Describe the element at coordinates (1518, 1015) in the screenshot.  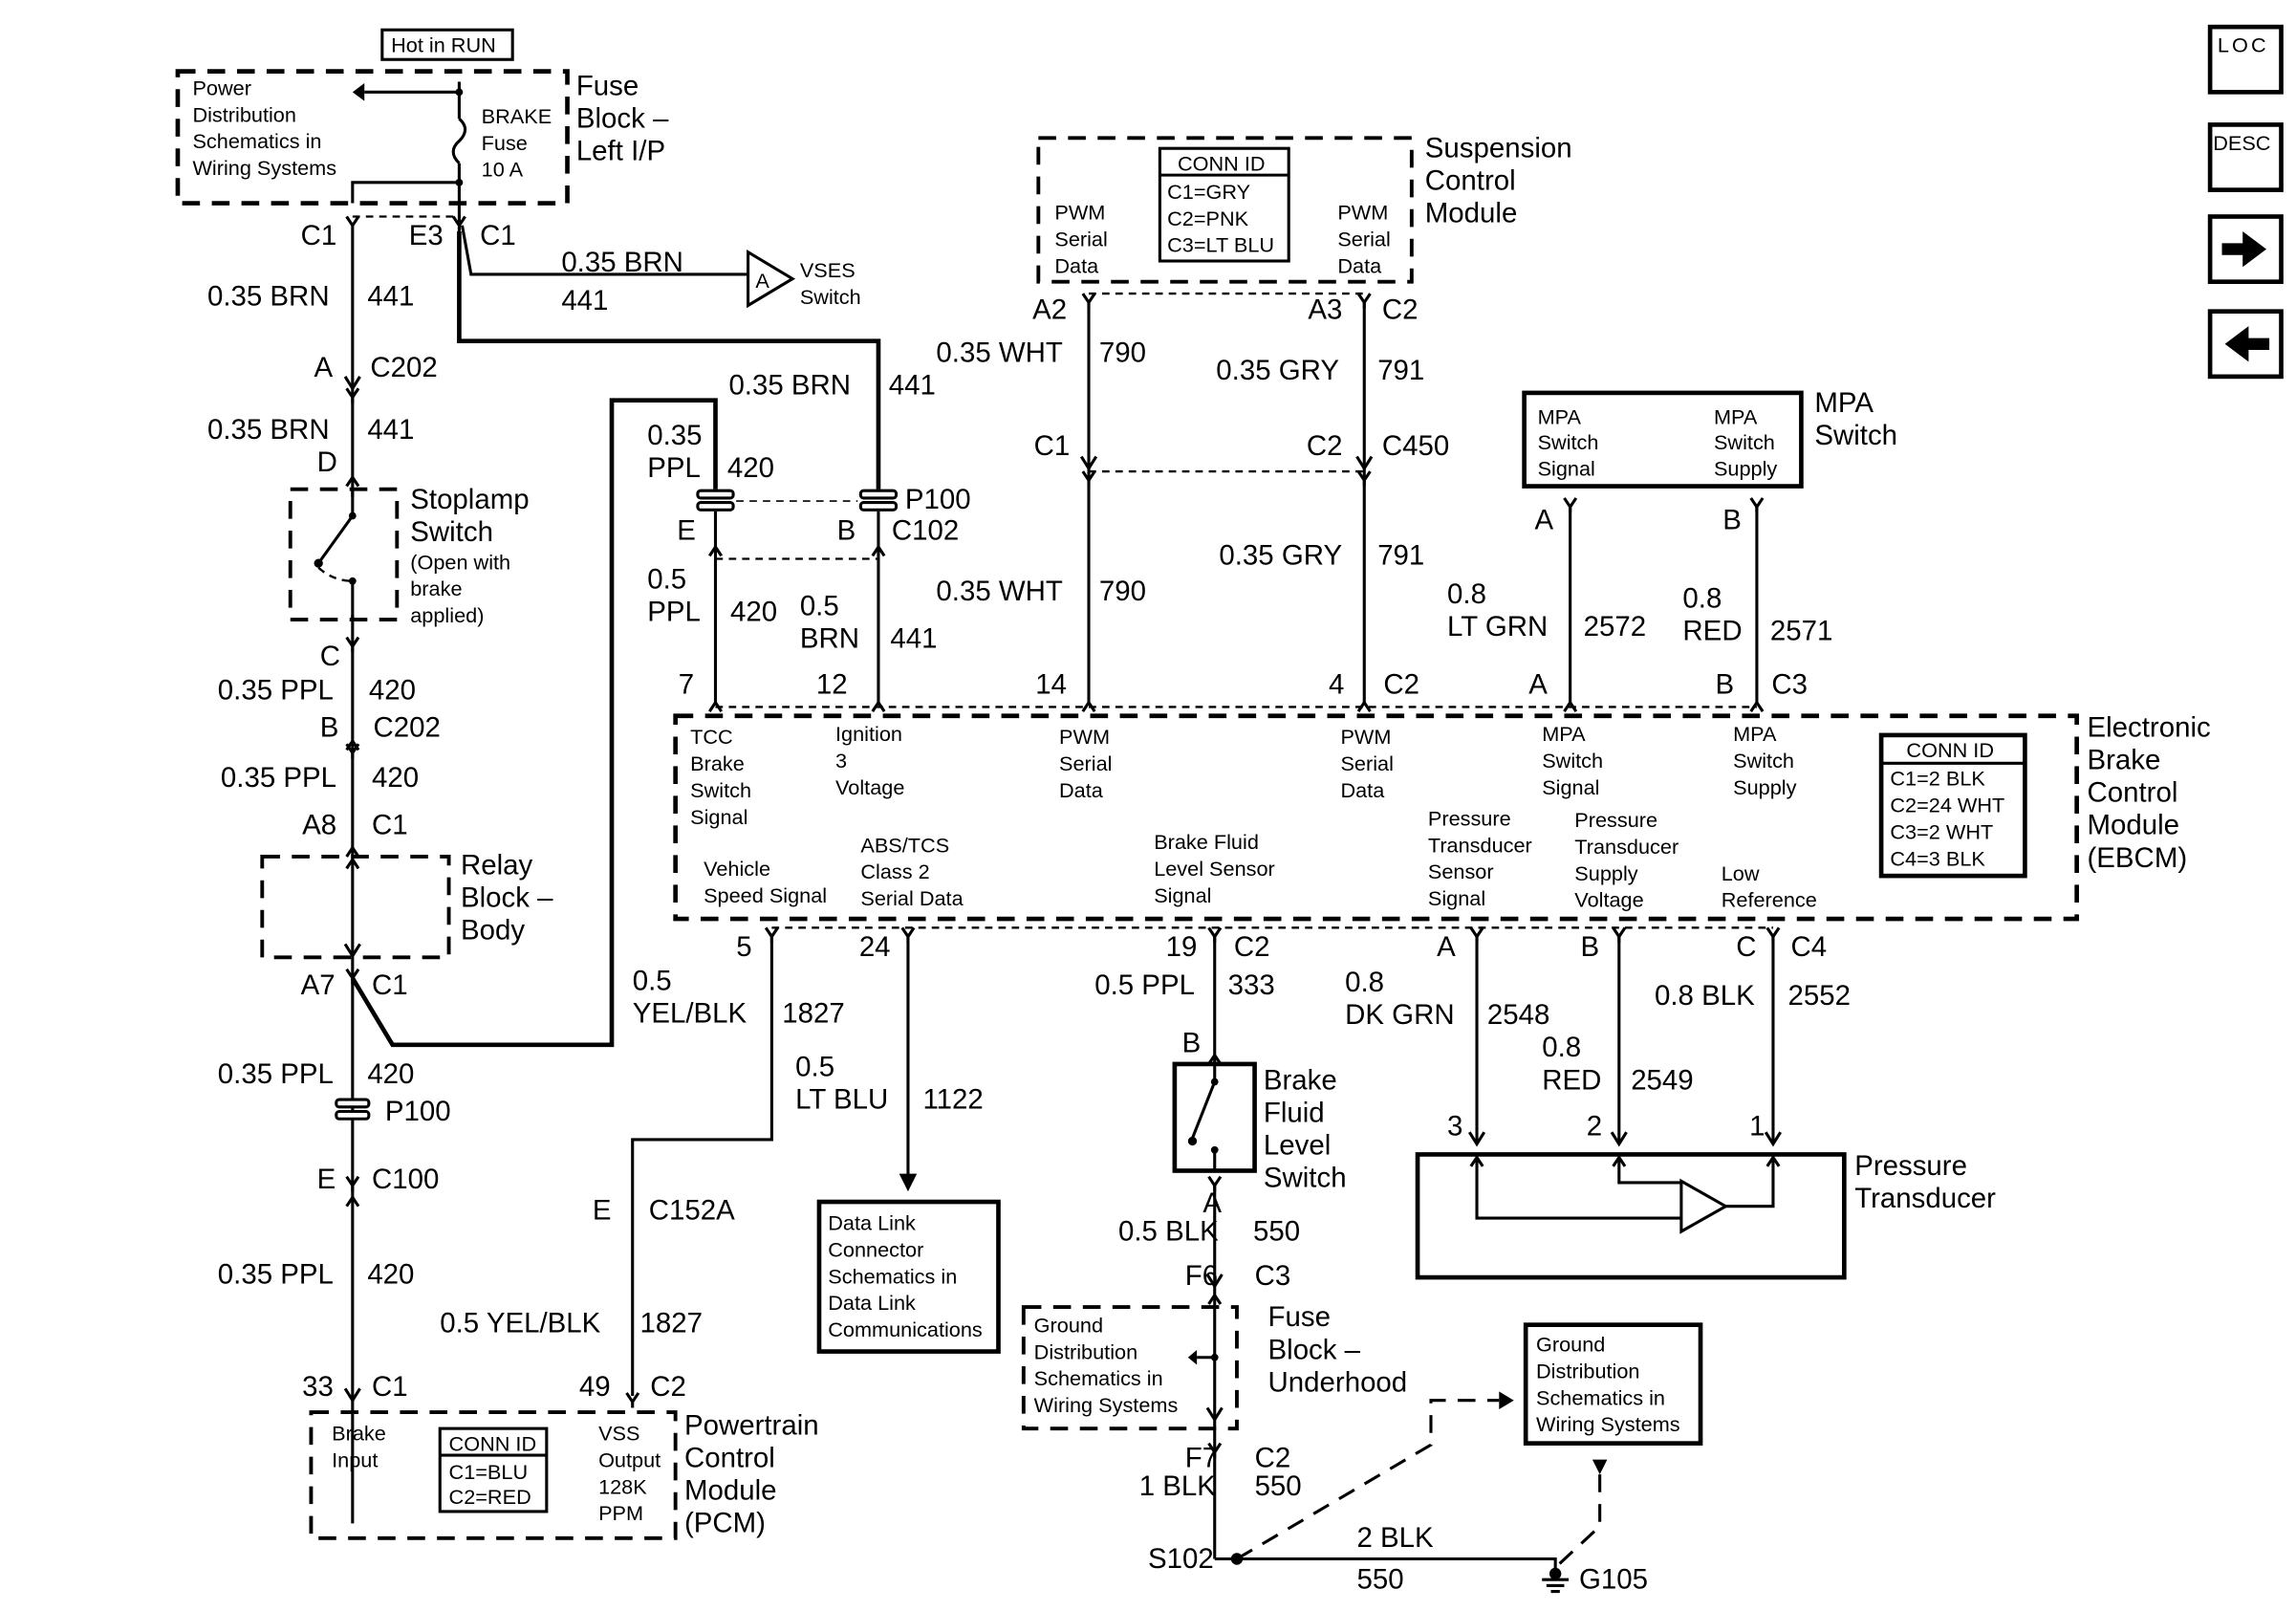
I see `circuit-number: 2548` at that location.